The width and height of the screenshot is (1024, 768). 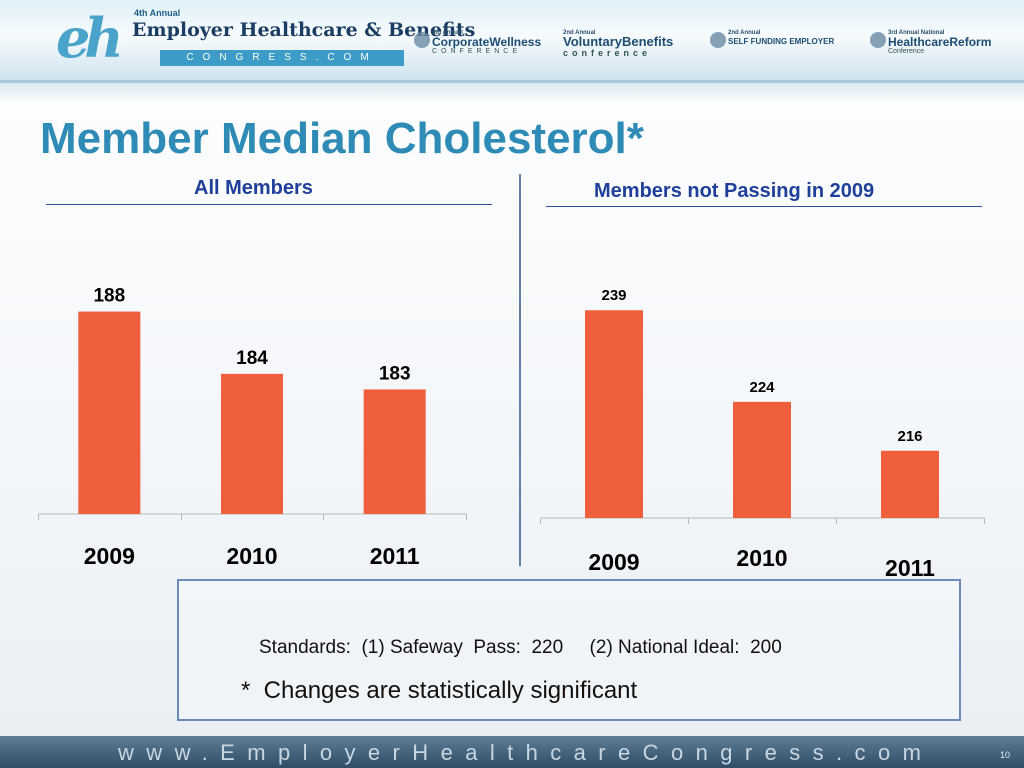 What do you see at coordinates (906, 51) in the screenshot?
I see `healthcare-reform-tag: Conference` at bounding box center [906, 51].